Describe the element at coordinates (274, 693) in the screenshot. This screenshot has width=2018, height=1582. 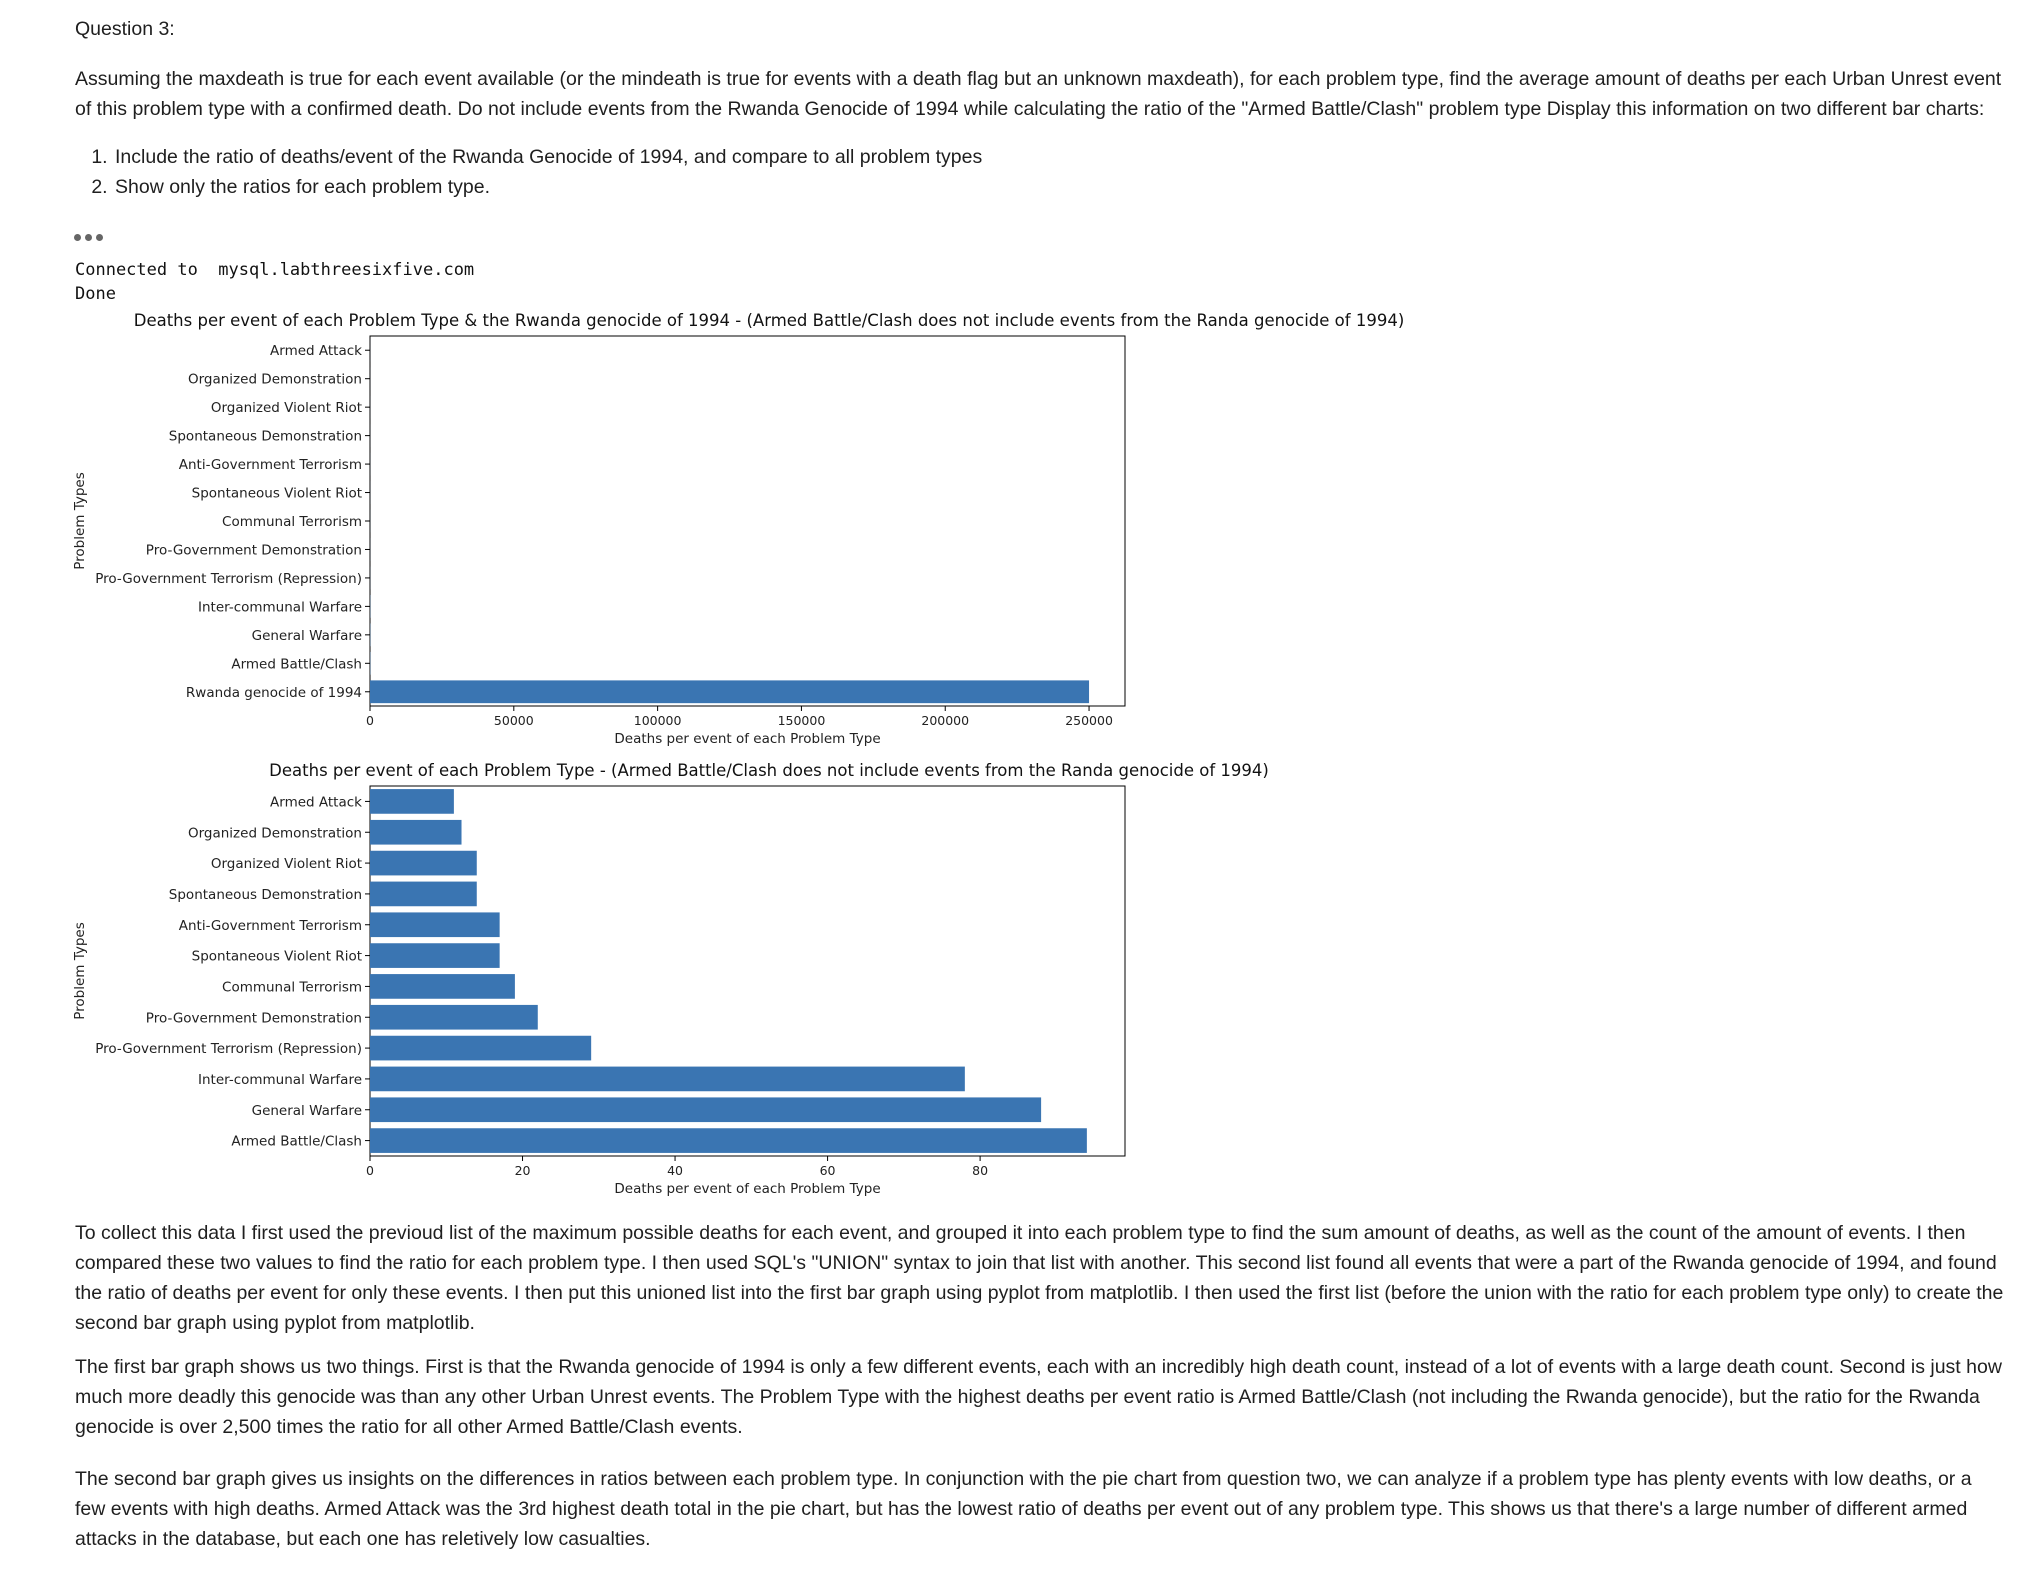
I see `y-tick-label: Rwanda genocide of 1994` at that location.